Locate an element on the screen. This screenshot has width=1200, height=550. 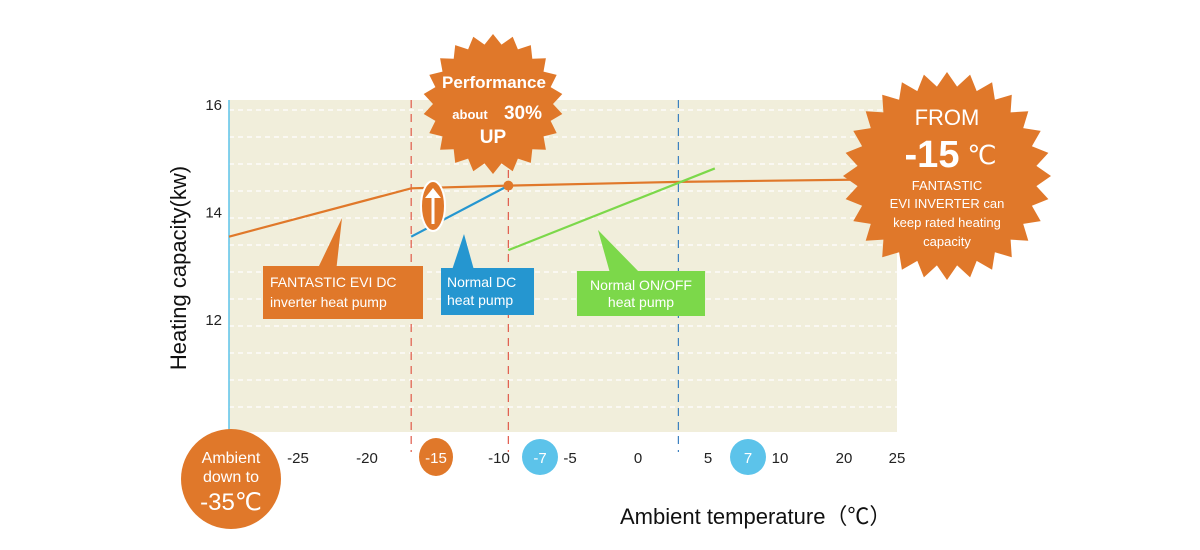
x-tick-label: 7 is located at coordinates (748, 458).